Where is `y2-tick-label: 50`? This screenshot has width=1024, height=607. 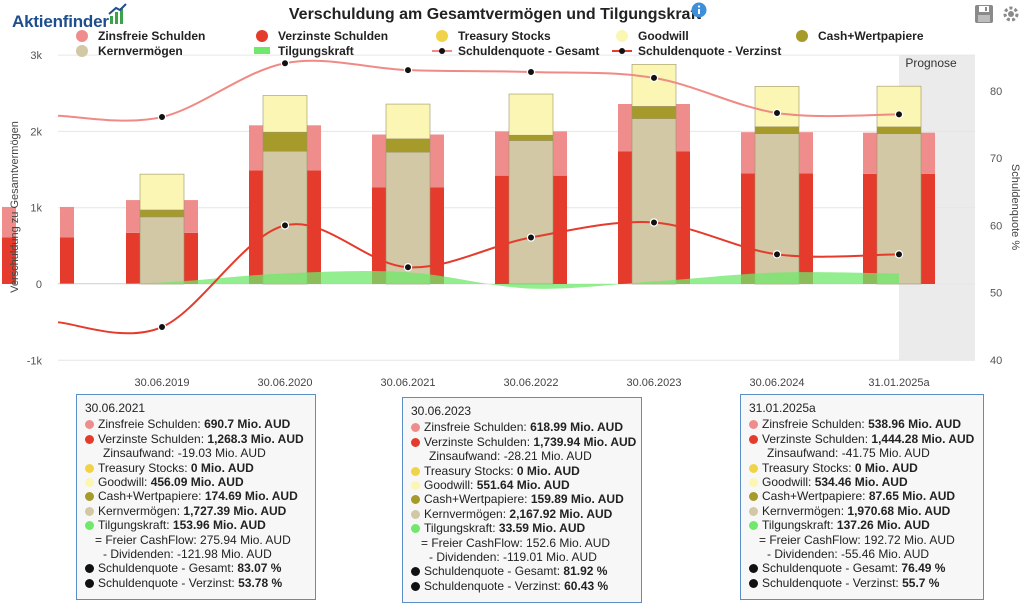
y2-tick-label: 50 is located at coordinates (996, 294).